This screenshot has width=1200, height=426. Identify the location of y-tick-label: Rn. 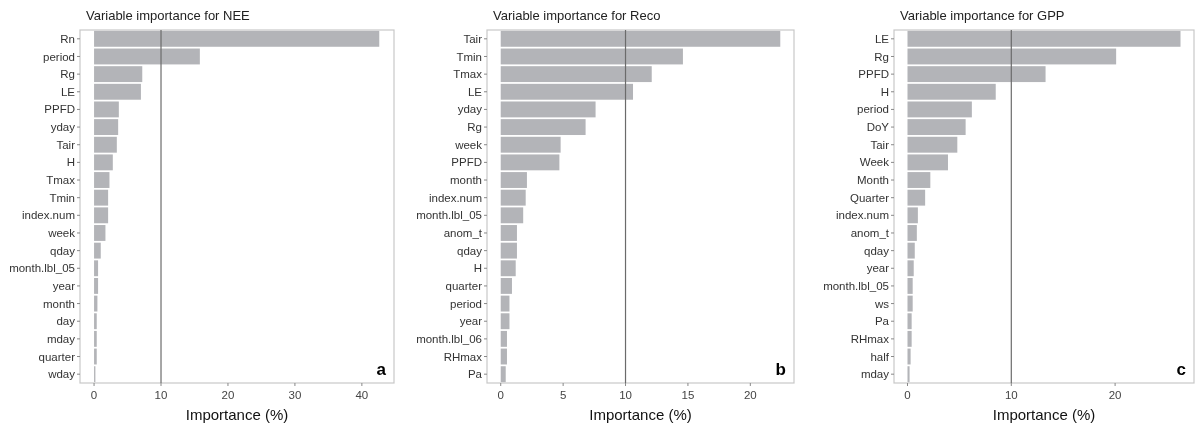
(67, 38).